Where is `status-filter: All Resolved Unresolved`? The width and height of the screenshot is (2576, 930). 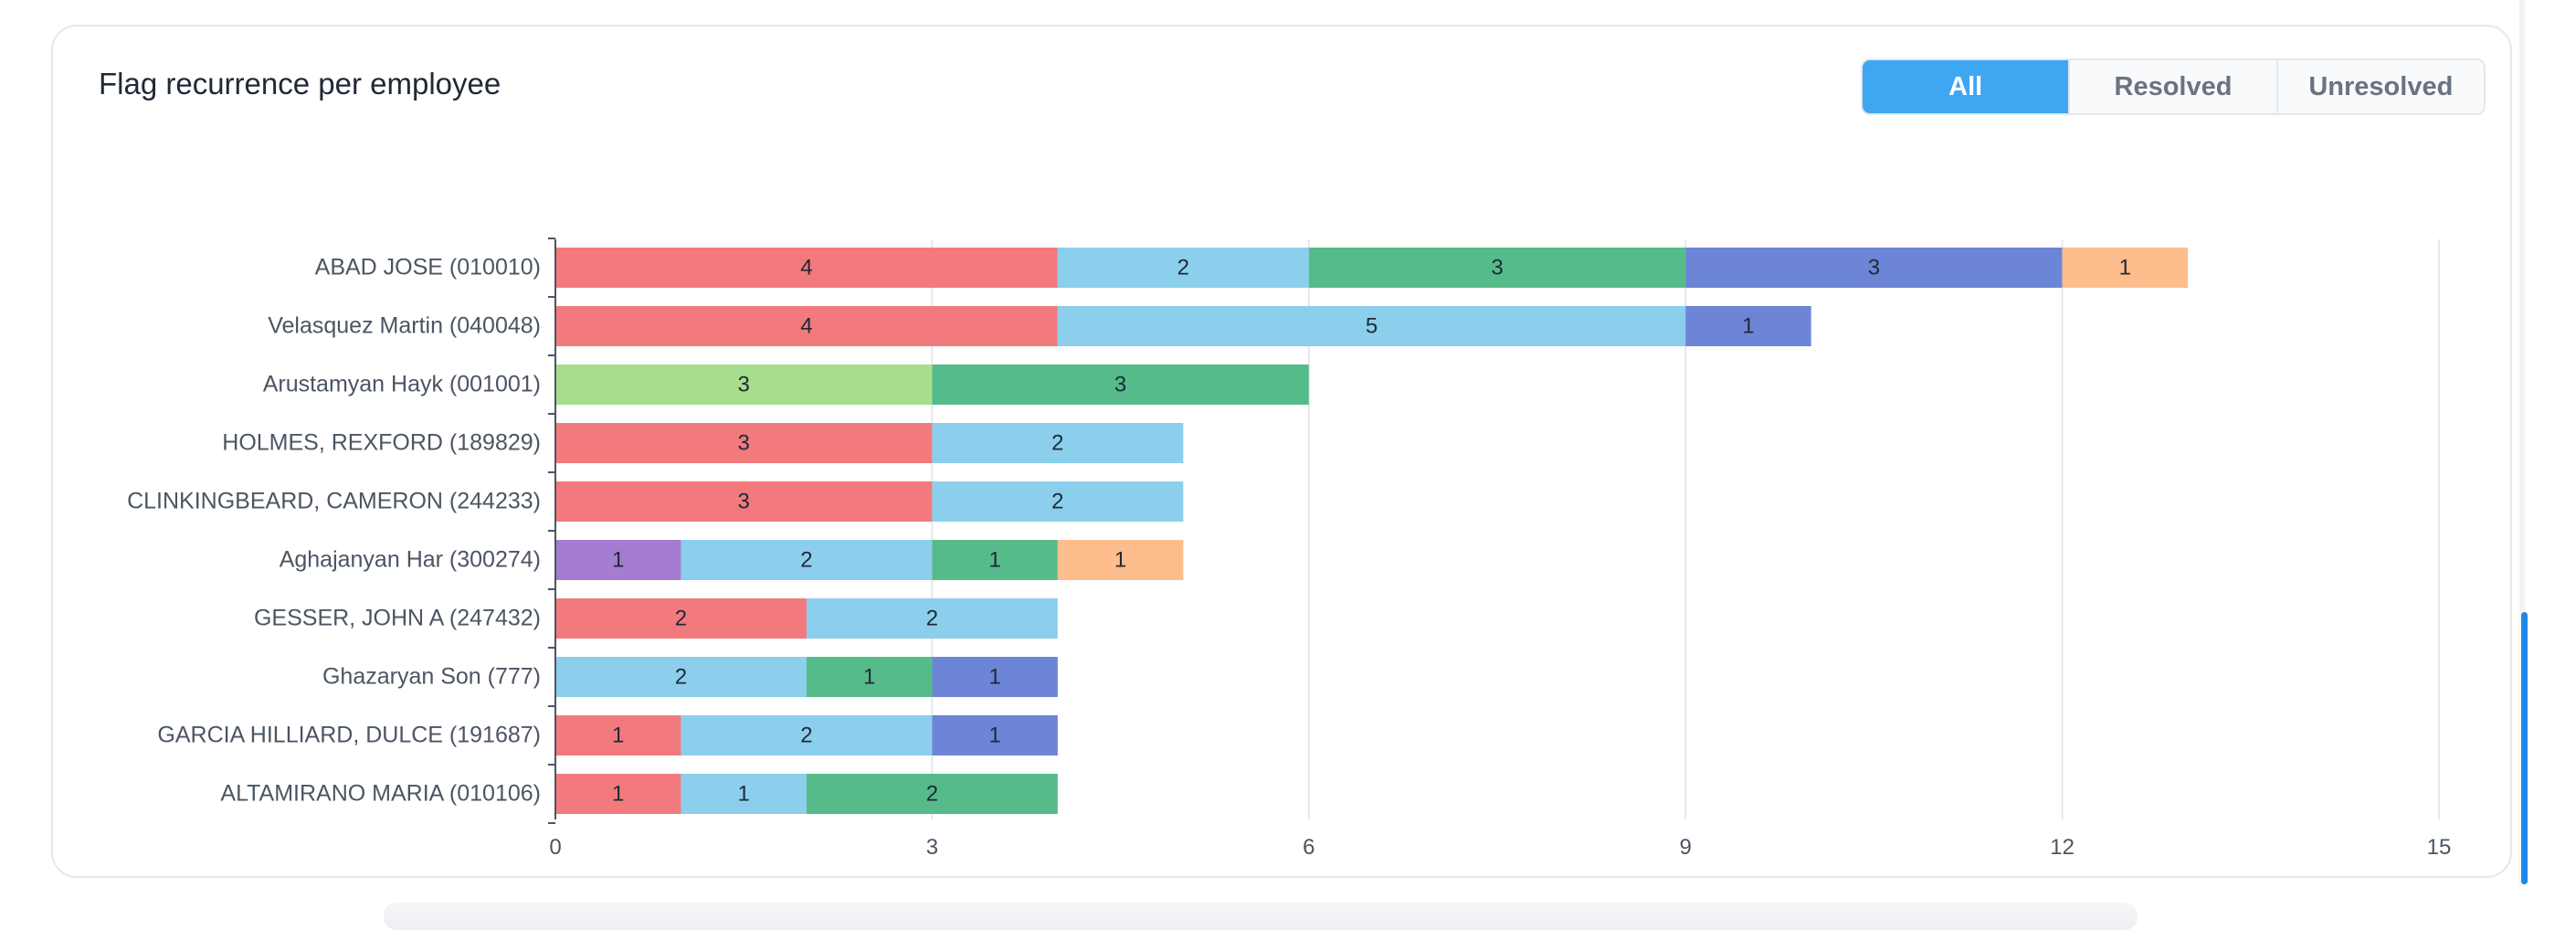 status-filter: All Resolved Unresolved is located at coordinates (2173, 86).